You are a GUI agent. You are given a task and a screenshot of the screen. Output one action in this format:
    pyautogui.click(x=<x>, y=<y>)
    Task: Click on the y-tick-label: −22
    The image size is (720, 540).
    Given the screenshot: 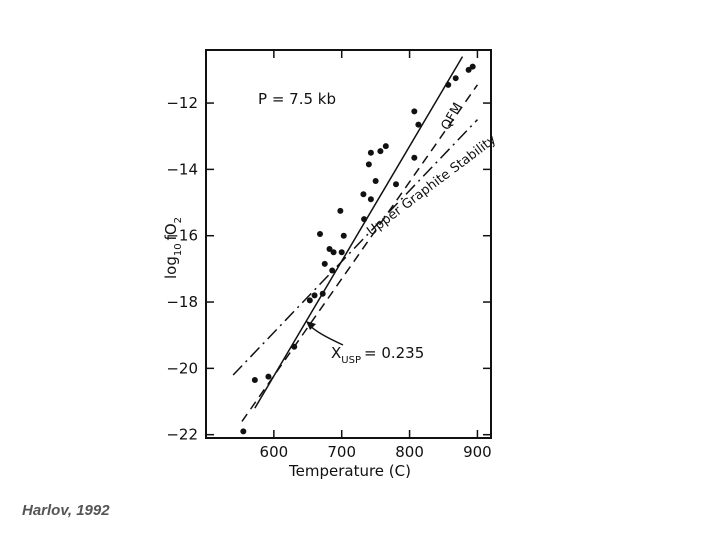 What is the action you would take?
    pyautogui.click(x=182, y=435)
    